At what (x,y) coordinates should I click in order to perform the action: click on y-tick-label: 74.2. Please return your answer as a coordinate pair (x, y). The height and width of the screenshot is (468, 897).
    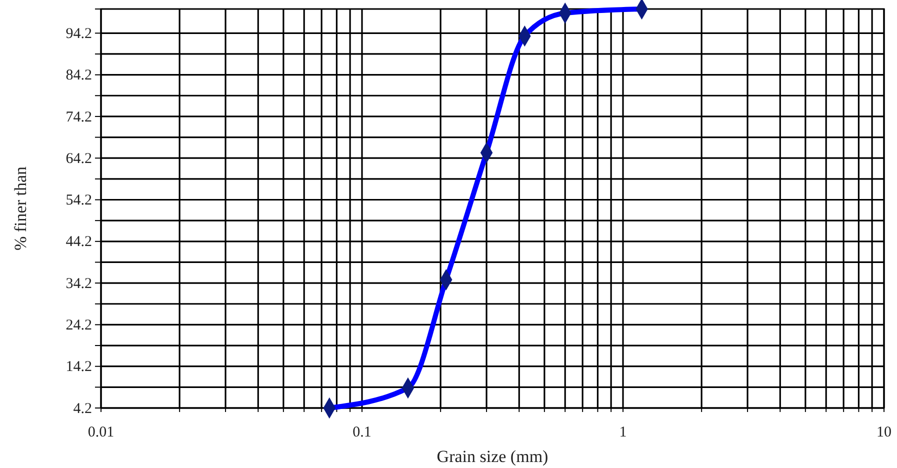
    Looking at the image, I should click on (79, 117).